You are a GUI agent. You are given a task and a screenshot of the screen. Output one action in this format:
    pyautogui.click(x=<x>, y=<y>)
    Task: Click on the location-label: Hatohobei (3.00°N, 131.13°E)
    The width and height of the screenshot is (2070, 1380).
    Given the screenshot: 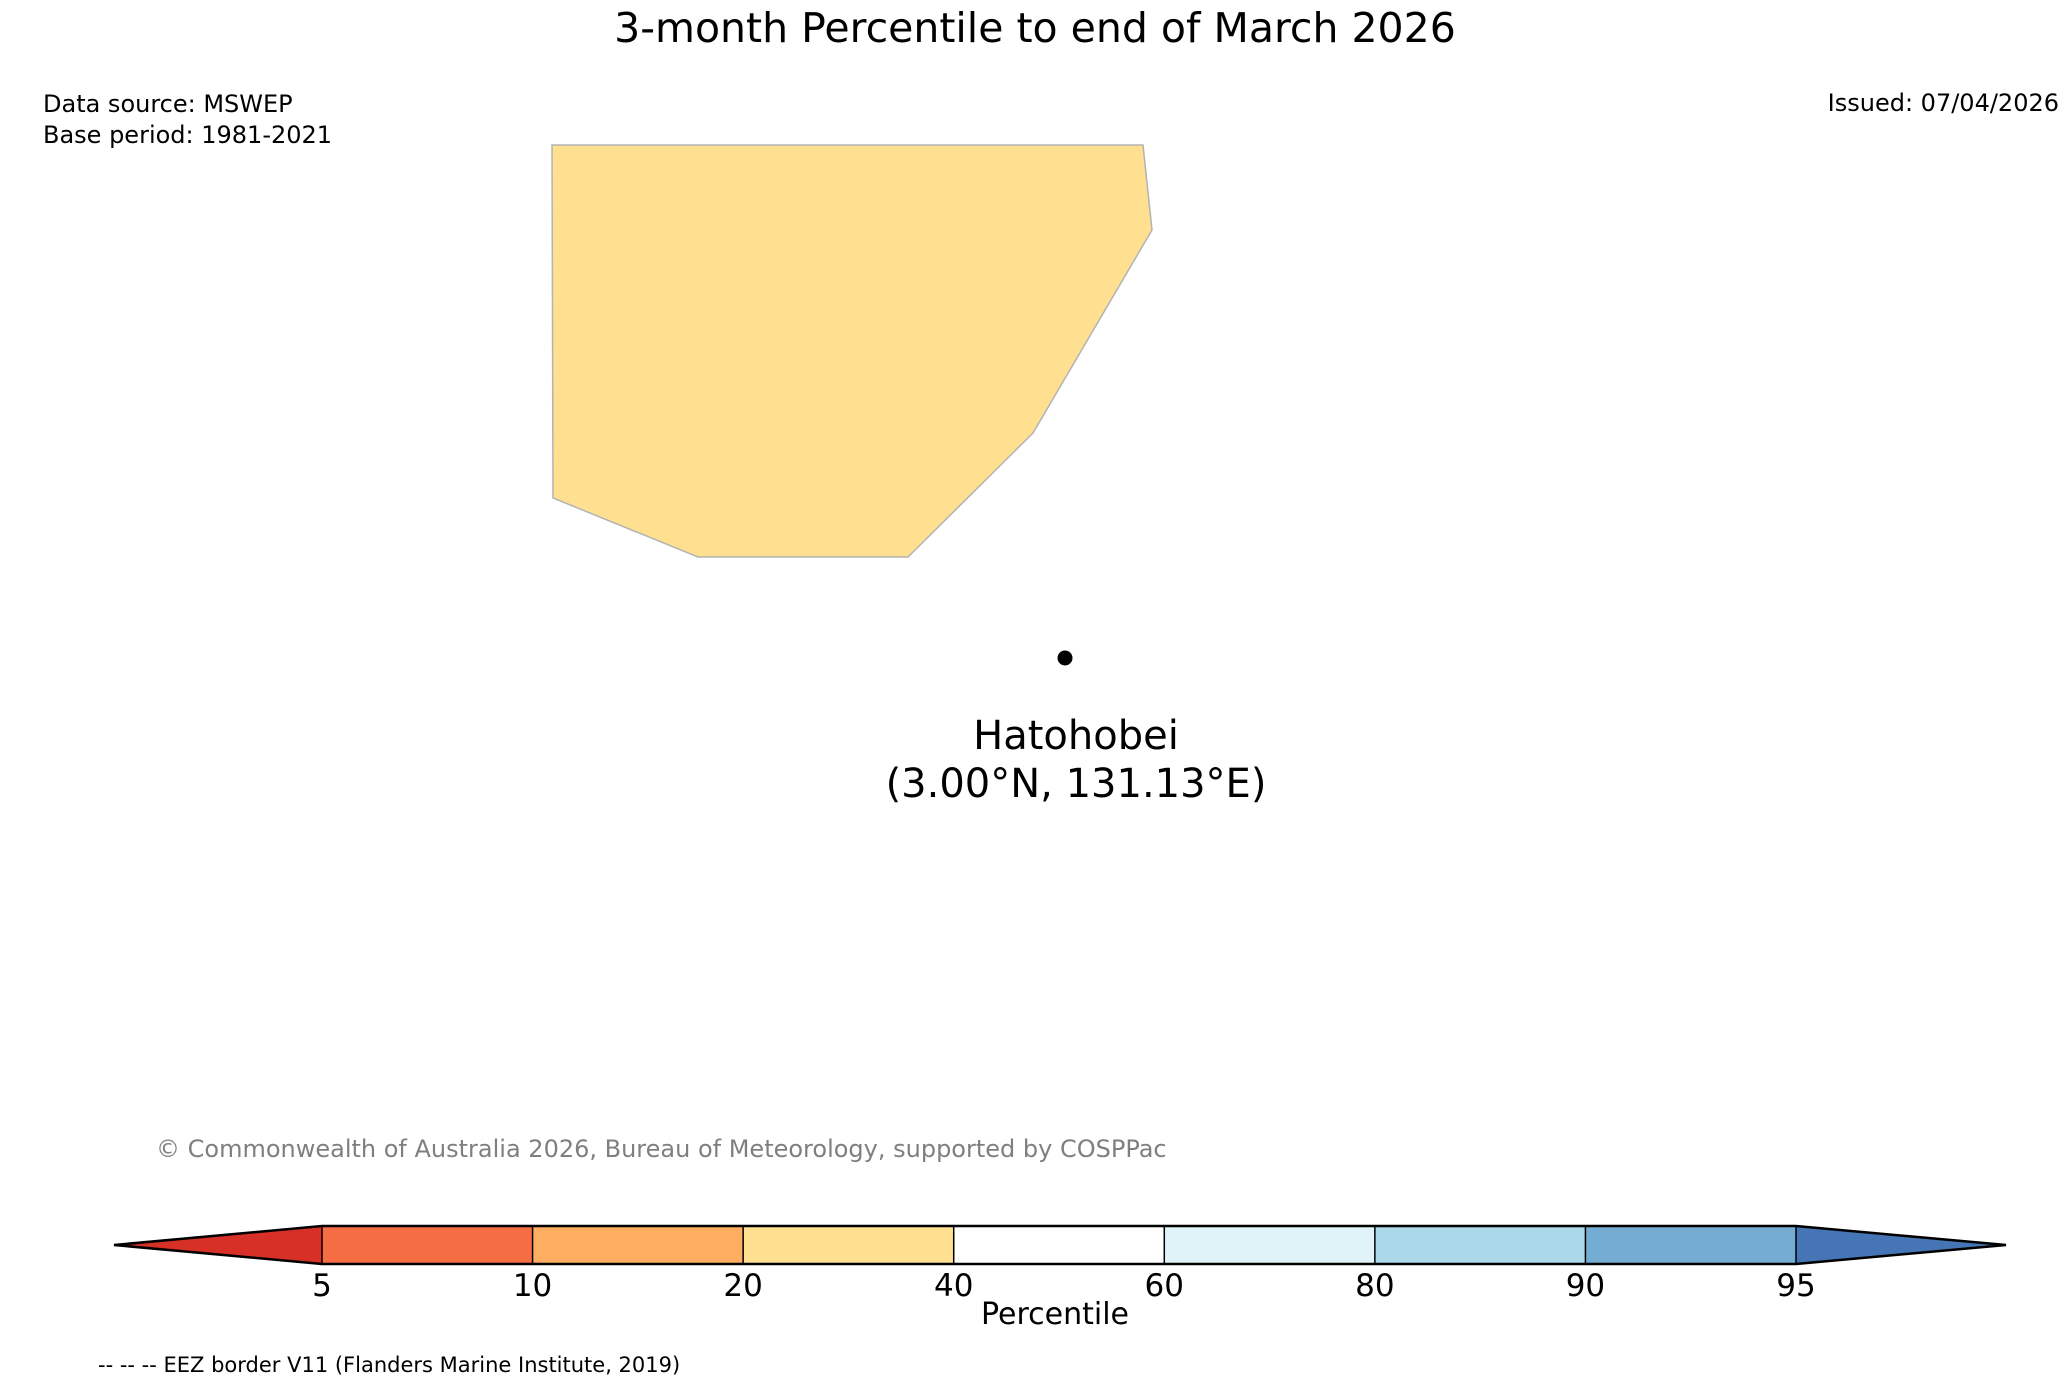 What is the action you would take?
    pyautogui.click(x=1076, y=760)
    